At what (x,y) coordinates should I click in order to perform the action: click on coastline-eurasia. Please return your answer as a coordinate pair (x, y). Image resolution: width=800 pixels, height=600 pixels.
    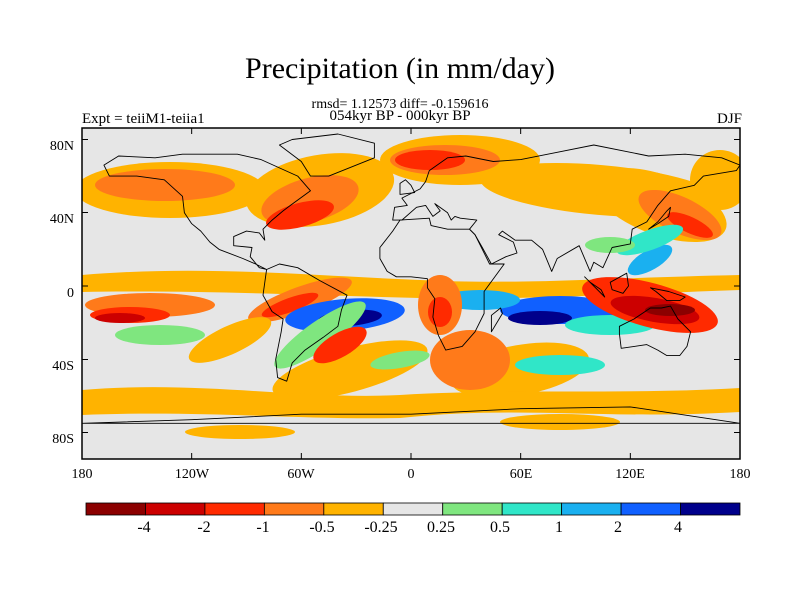
    Looking at the image, I should click on (566, 208).